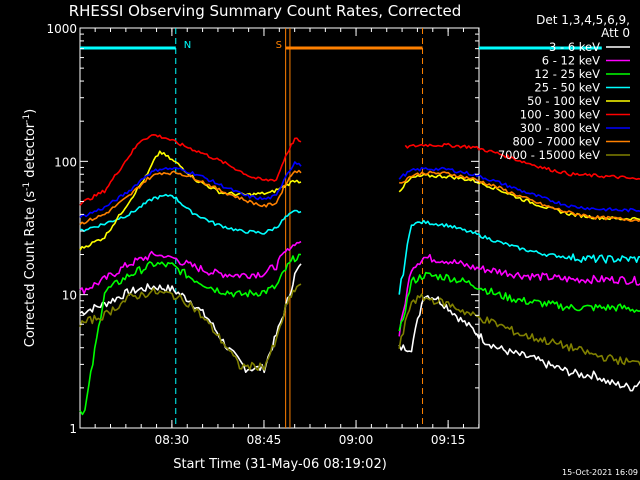  Describe the element at coordinates (567, 88) in the screenshot. I see `legend-label-3: 25 - 50 keV` at that location.